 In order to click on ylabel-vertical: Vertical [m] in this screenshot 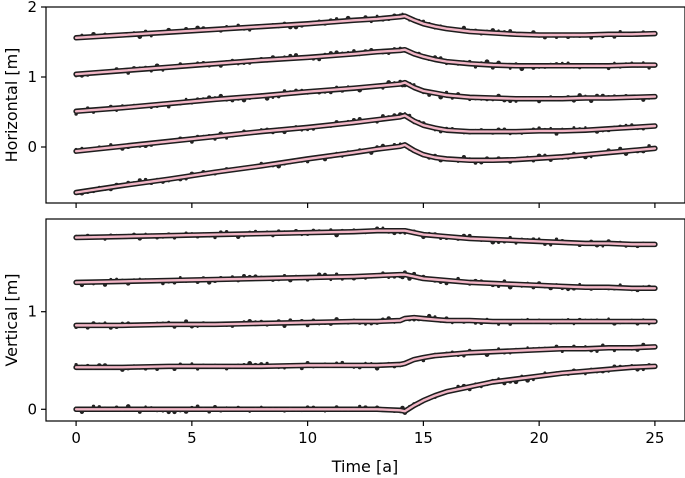, I will do `click(11, 319)`.